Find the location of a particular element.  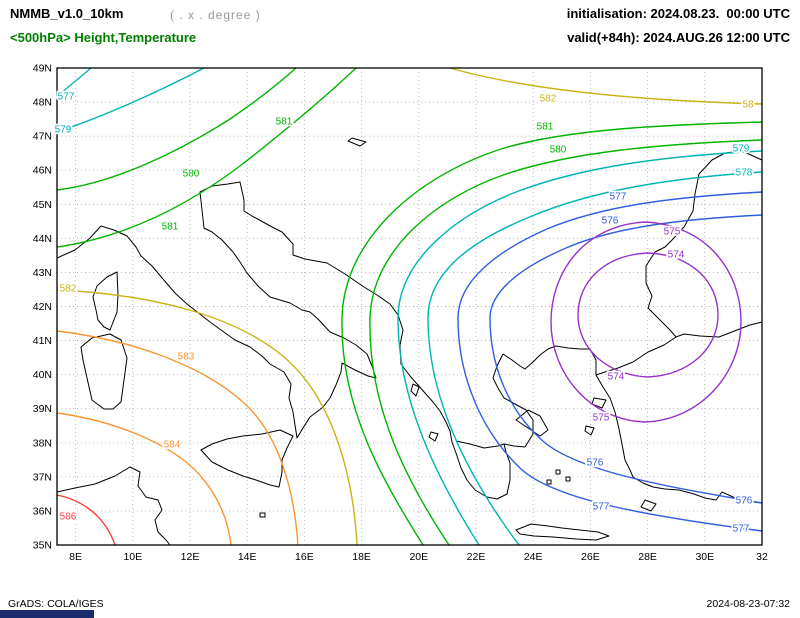

lon-axis-label: 14E is located at coordinates (247, 557).